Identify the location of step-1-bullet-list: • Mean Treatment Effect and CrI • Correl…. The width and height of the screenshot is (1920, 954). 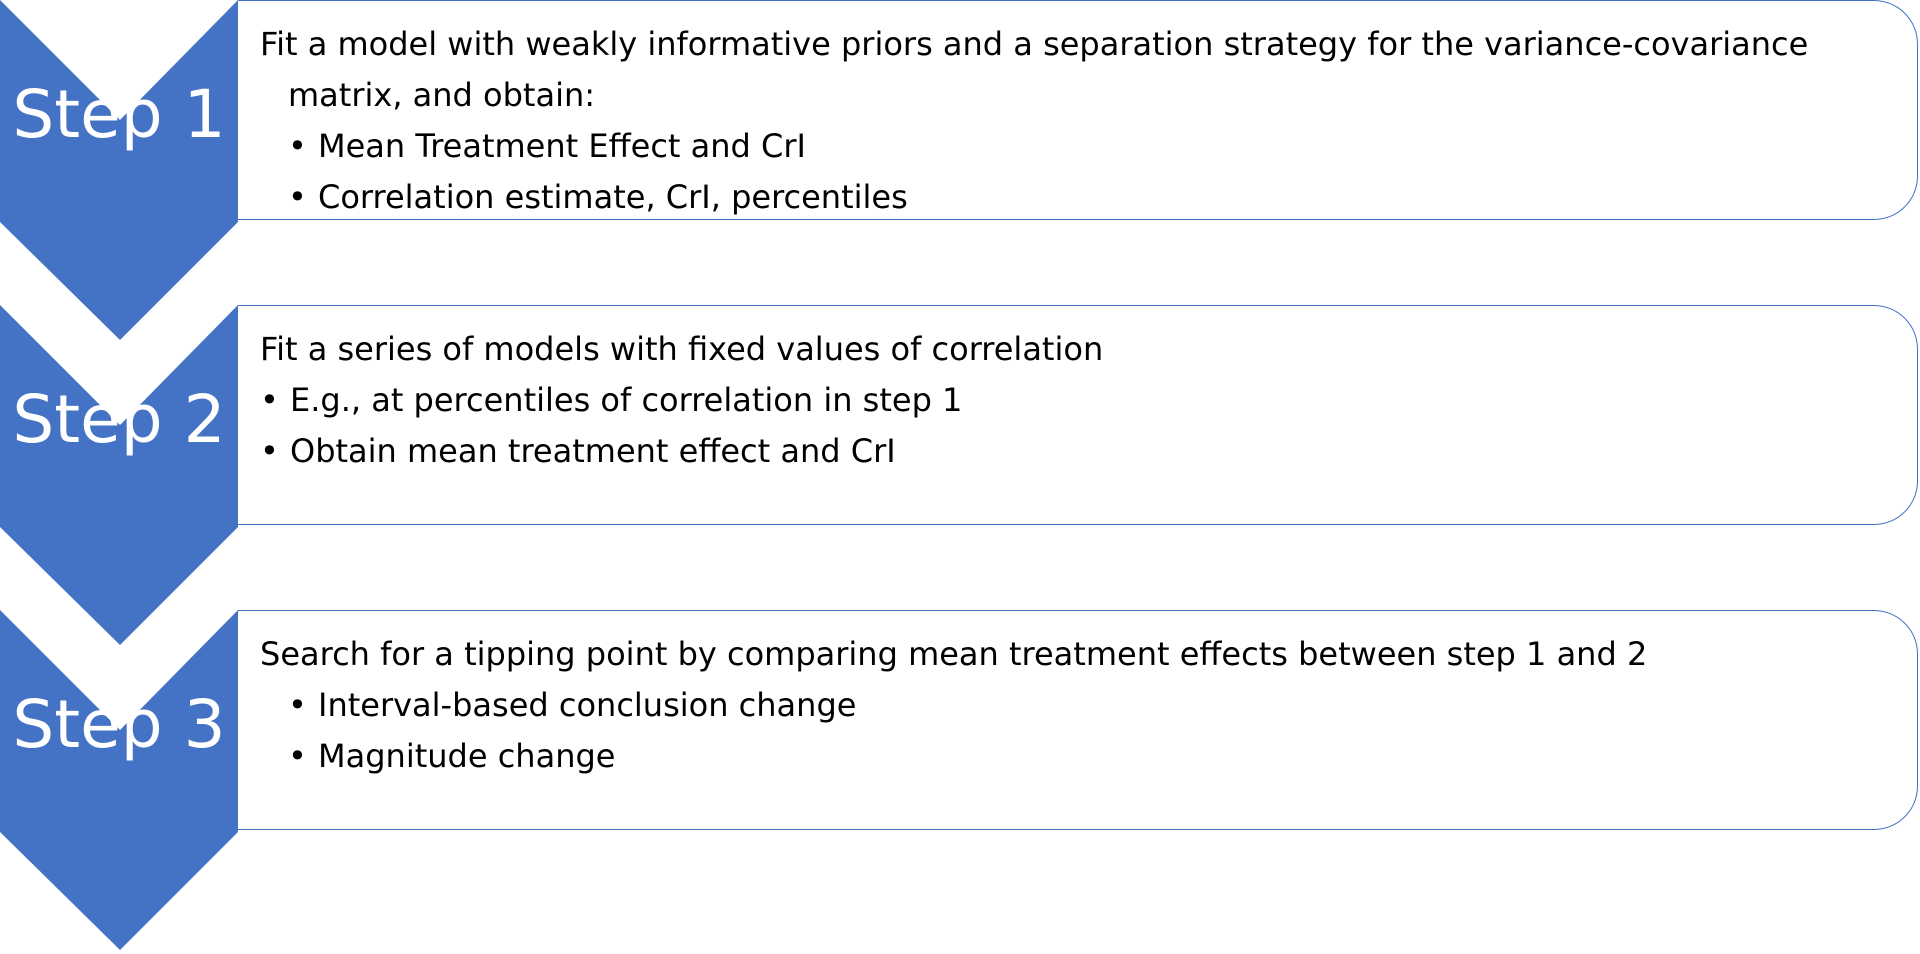
(1068, 172).